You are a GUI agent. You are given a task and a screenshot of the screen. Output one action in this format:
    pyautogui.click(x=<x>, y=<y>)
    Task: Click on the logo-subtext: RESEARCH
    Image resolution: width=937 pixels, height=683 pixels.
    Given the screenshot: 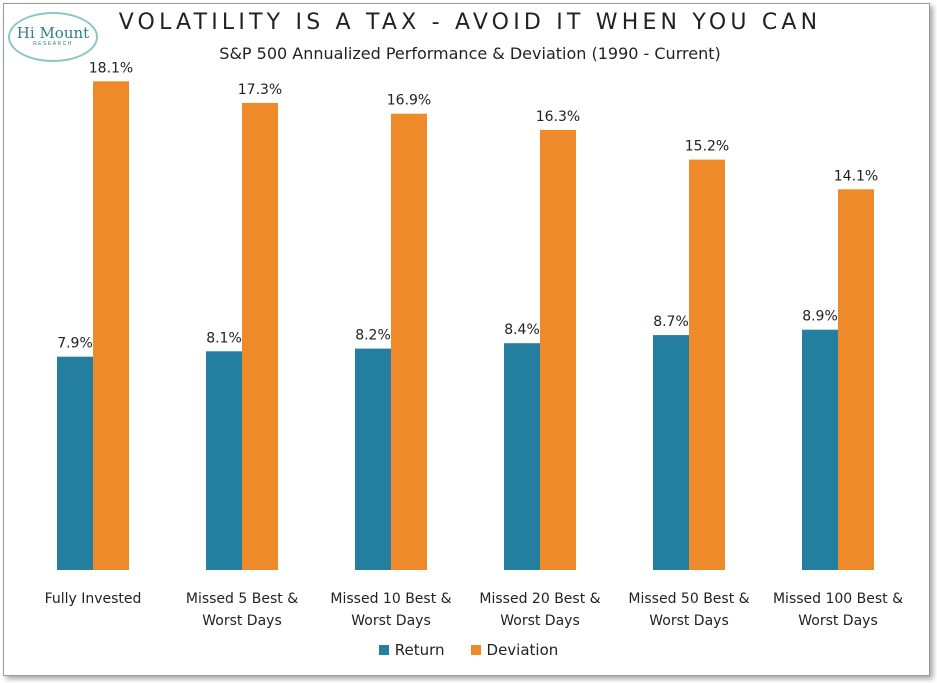 What is the action you would take?
    pyautogui.click(x=53, y=44)
    